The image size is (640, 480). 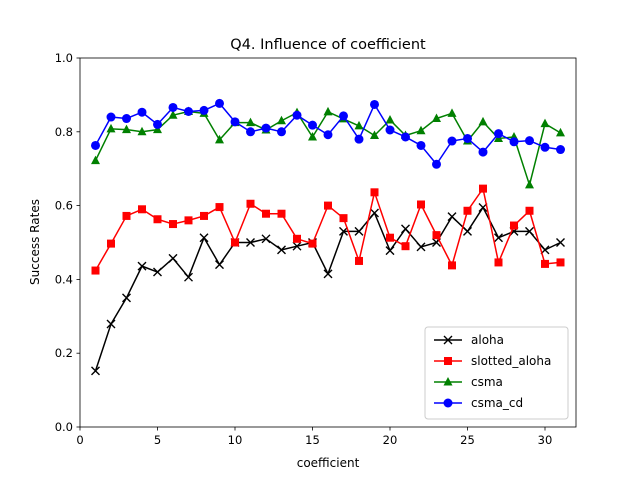 I want to click on y-tick-label: 0.6, so click(x=64, y=206).